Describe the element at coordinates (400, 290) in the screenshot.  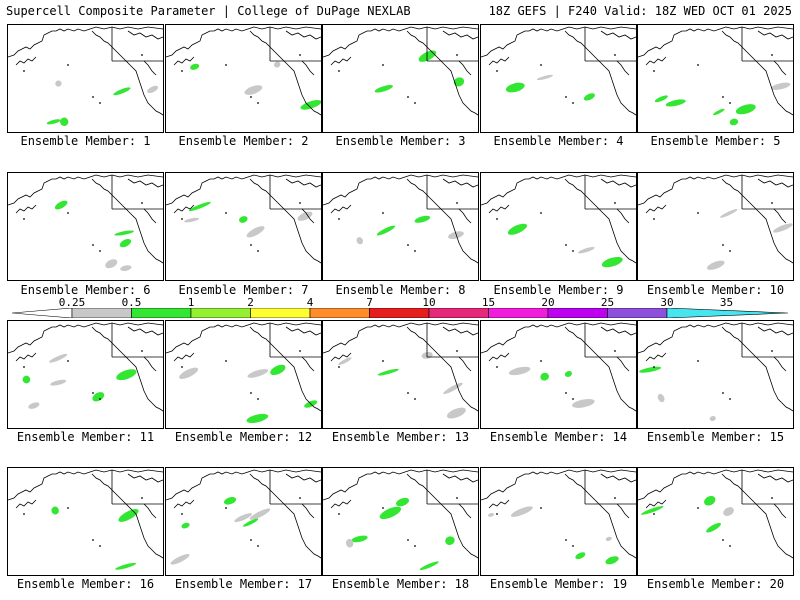
I see `ensemble-member-label: Ensemble Member: 8` at that location.